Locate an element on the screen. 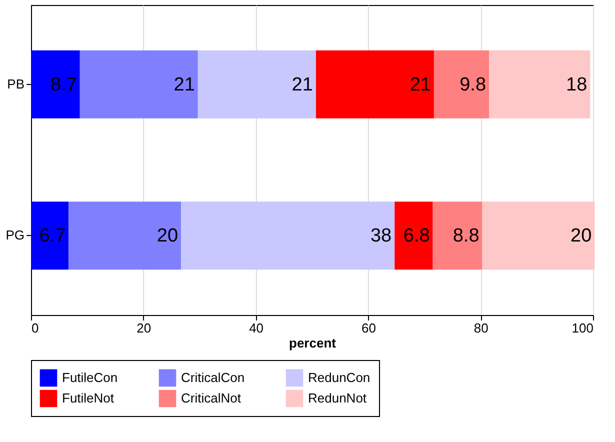 The height and width of the screenshot is (442, 615). data-label: 38 is located at coordinates (381, 236).